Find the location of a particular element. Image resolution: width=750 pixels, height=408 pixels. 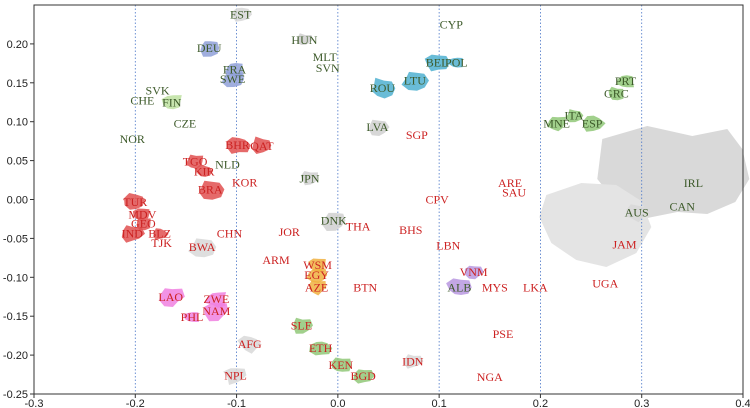

point-label-jor: JOR is located at coordinates (289, 232).